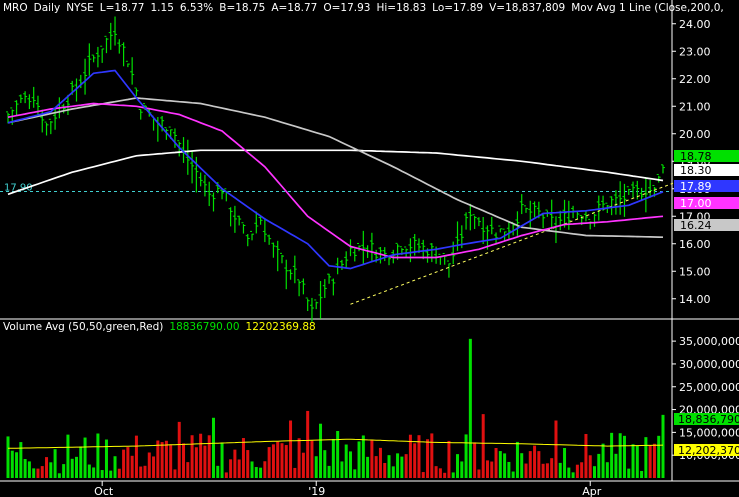 Image resolution: width=739 pixels, height=497 pixels. Describe the element at coordinates (162, 8) in the screenshot. I see `change: 1.15` at that location.